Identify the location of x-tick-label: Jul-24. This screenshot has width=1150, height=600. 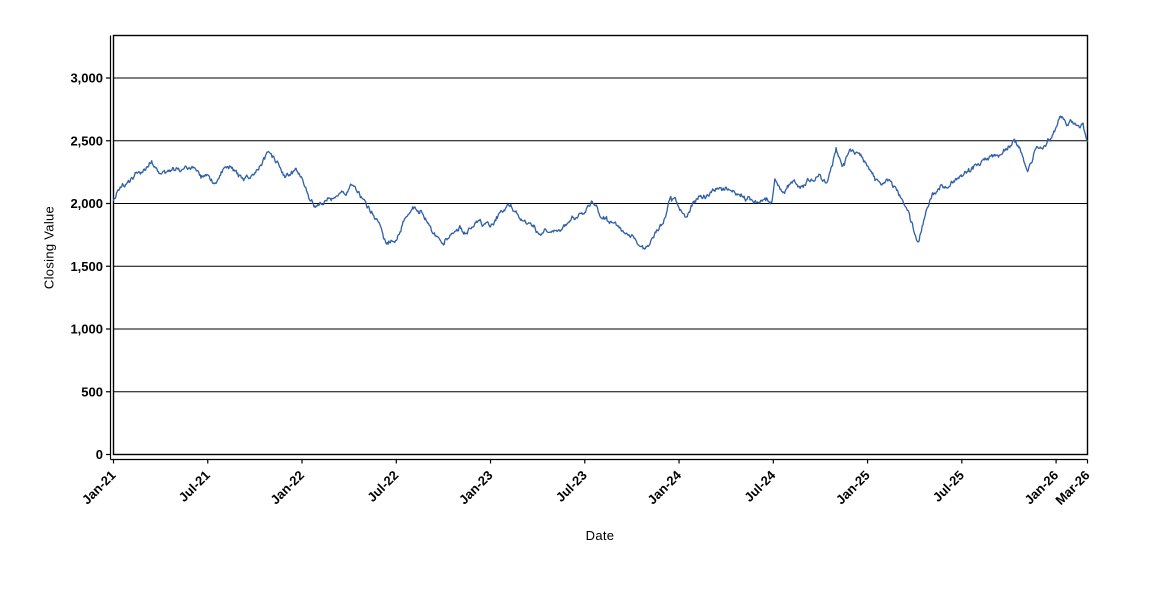
(760, 486).